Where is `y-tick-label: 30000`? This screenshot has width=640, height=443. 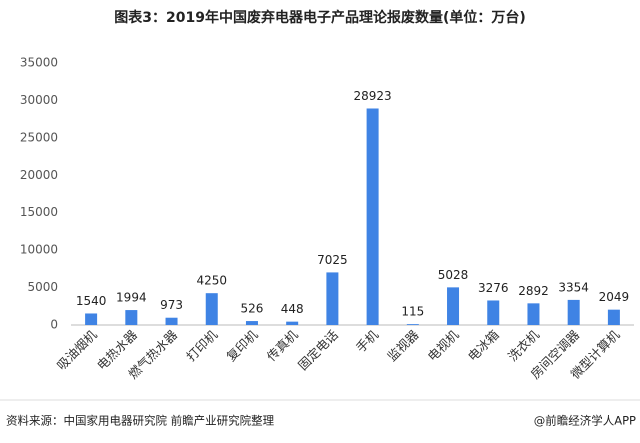 y-tick-label: 30000 is located at coordinates (39, 100).